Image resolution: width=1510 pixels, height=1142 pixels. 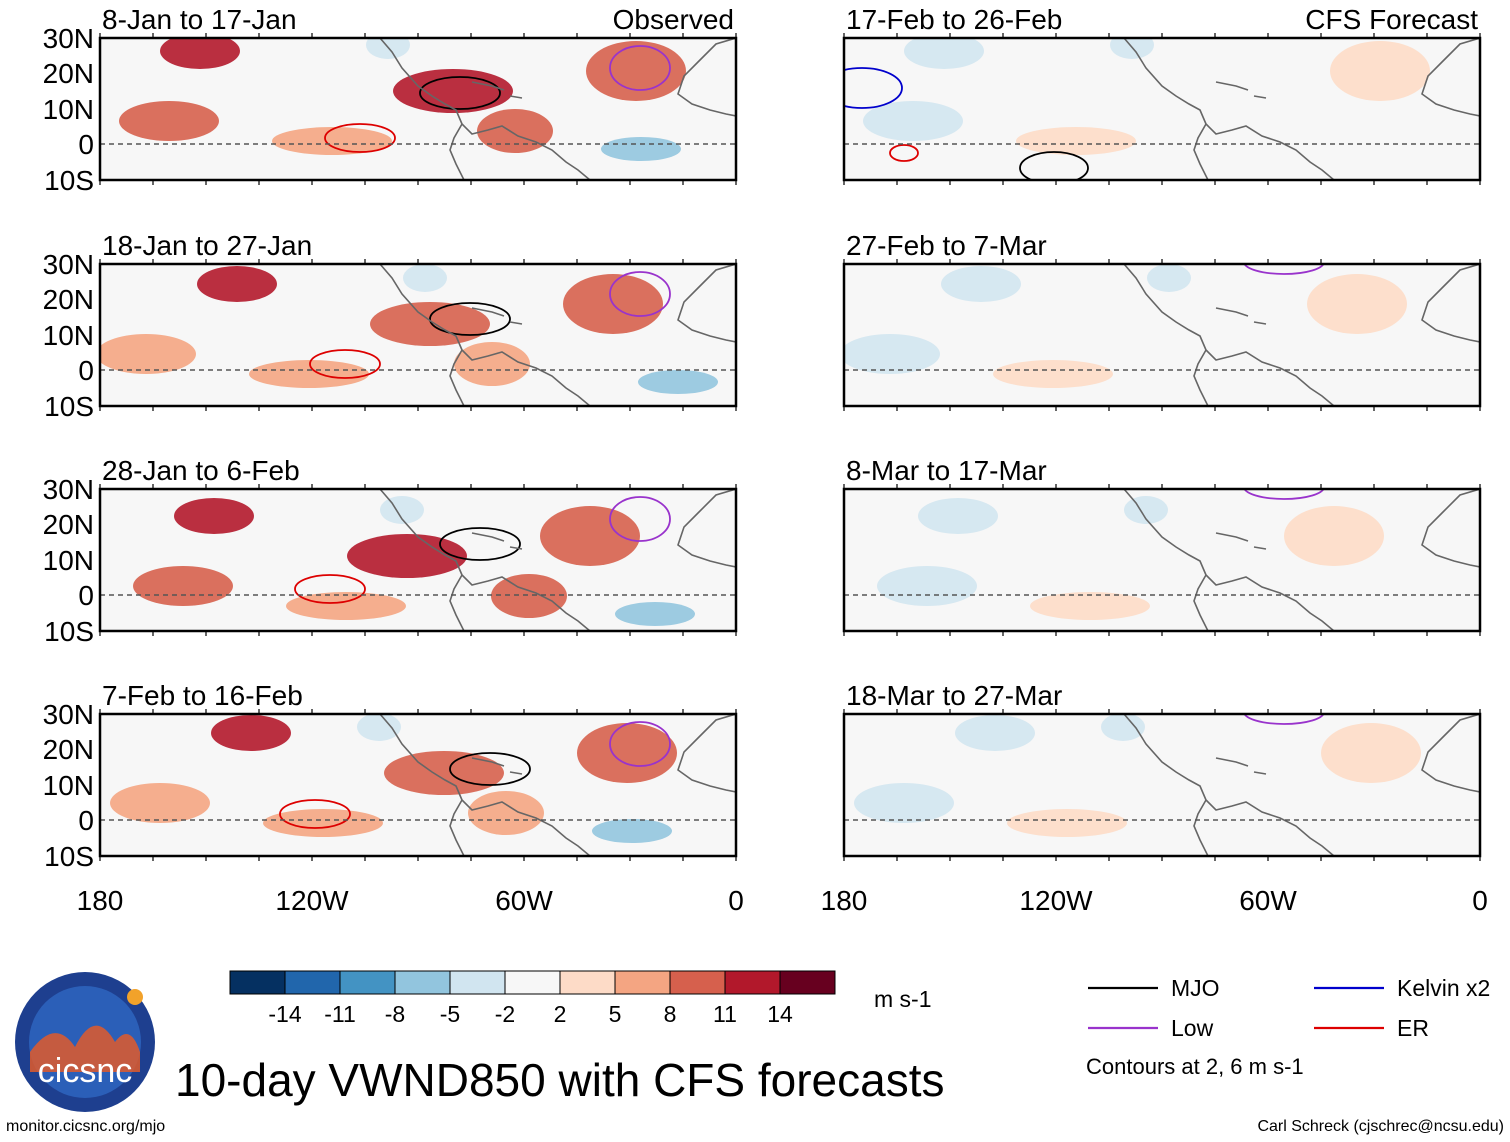 I want to click on cicsnc-logo: cicsnc, so click(x=85, y=1042).